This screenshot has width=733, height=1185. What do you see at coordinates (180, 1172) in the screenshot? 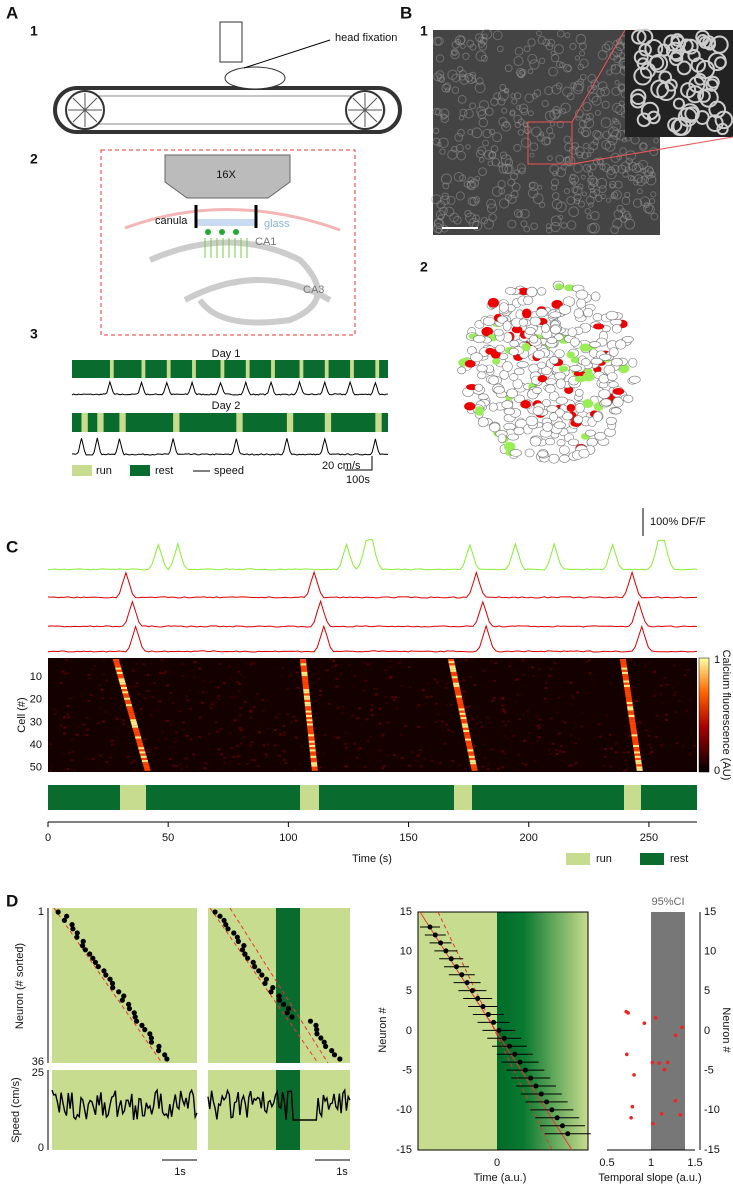
I see `scale-label: 1s` at bounding box center [180, 1172].